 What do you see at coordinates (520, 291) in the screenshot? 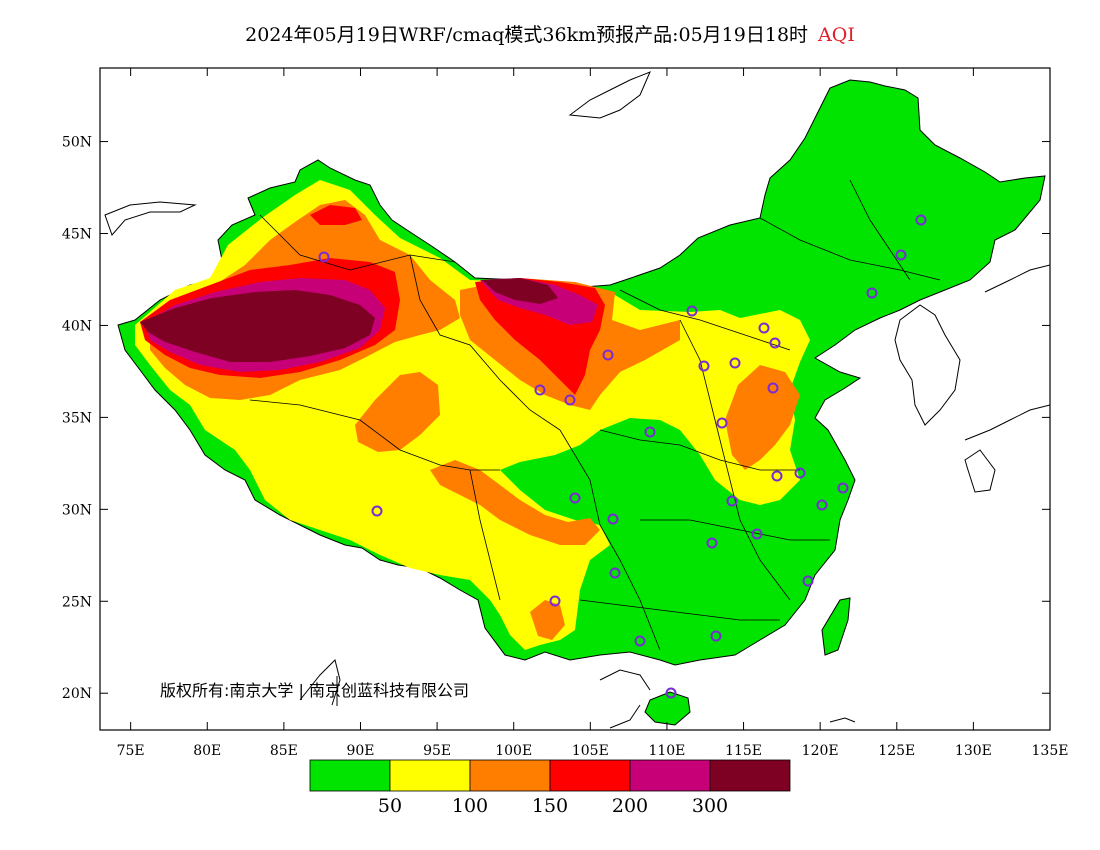
I see `aqi-zone-maroon-central` at bounding box center [520, 291].